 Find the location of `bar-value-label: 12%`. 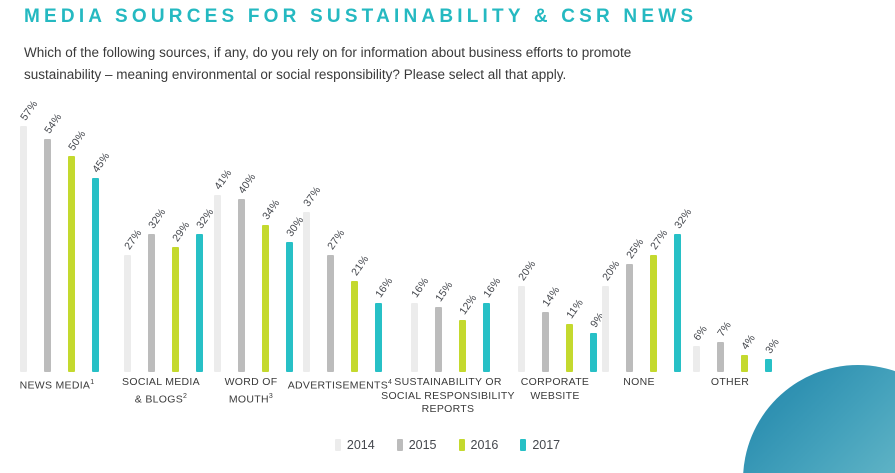

bar-value-label: 12% is located at coordinates (468, 305).